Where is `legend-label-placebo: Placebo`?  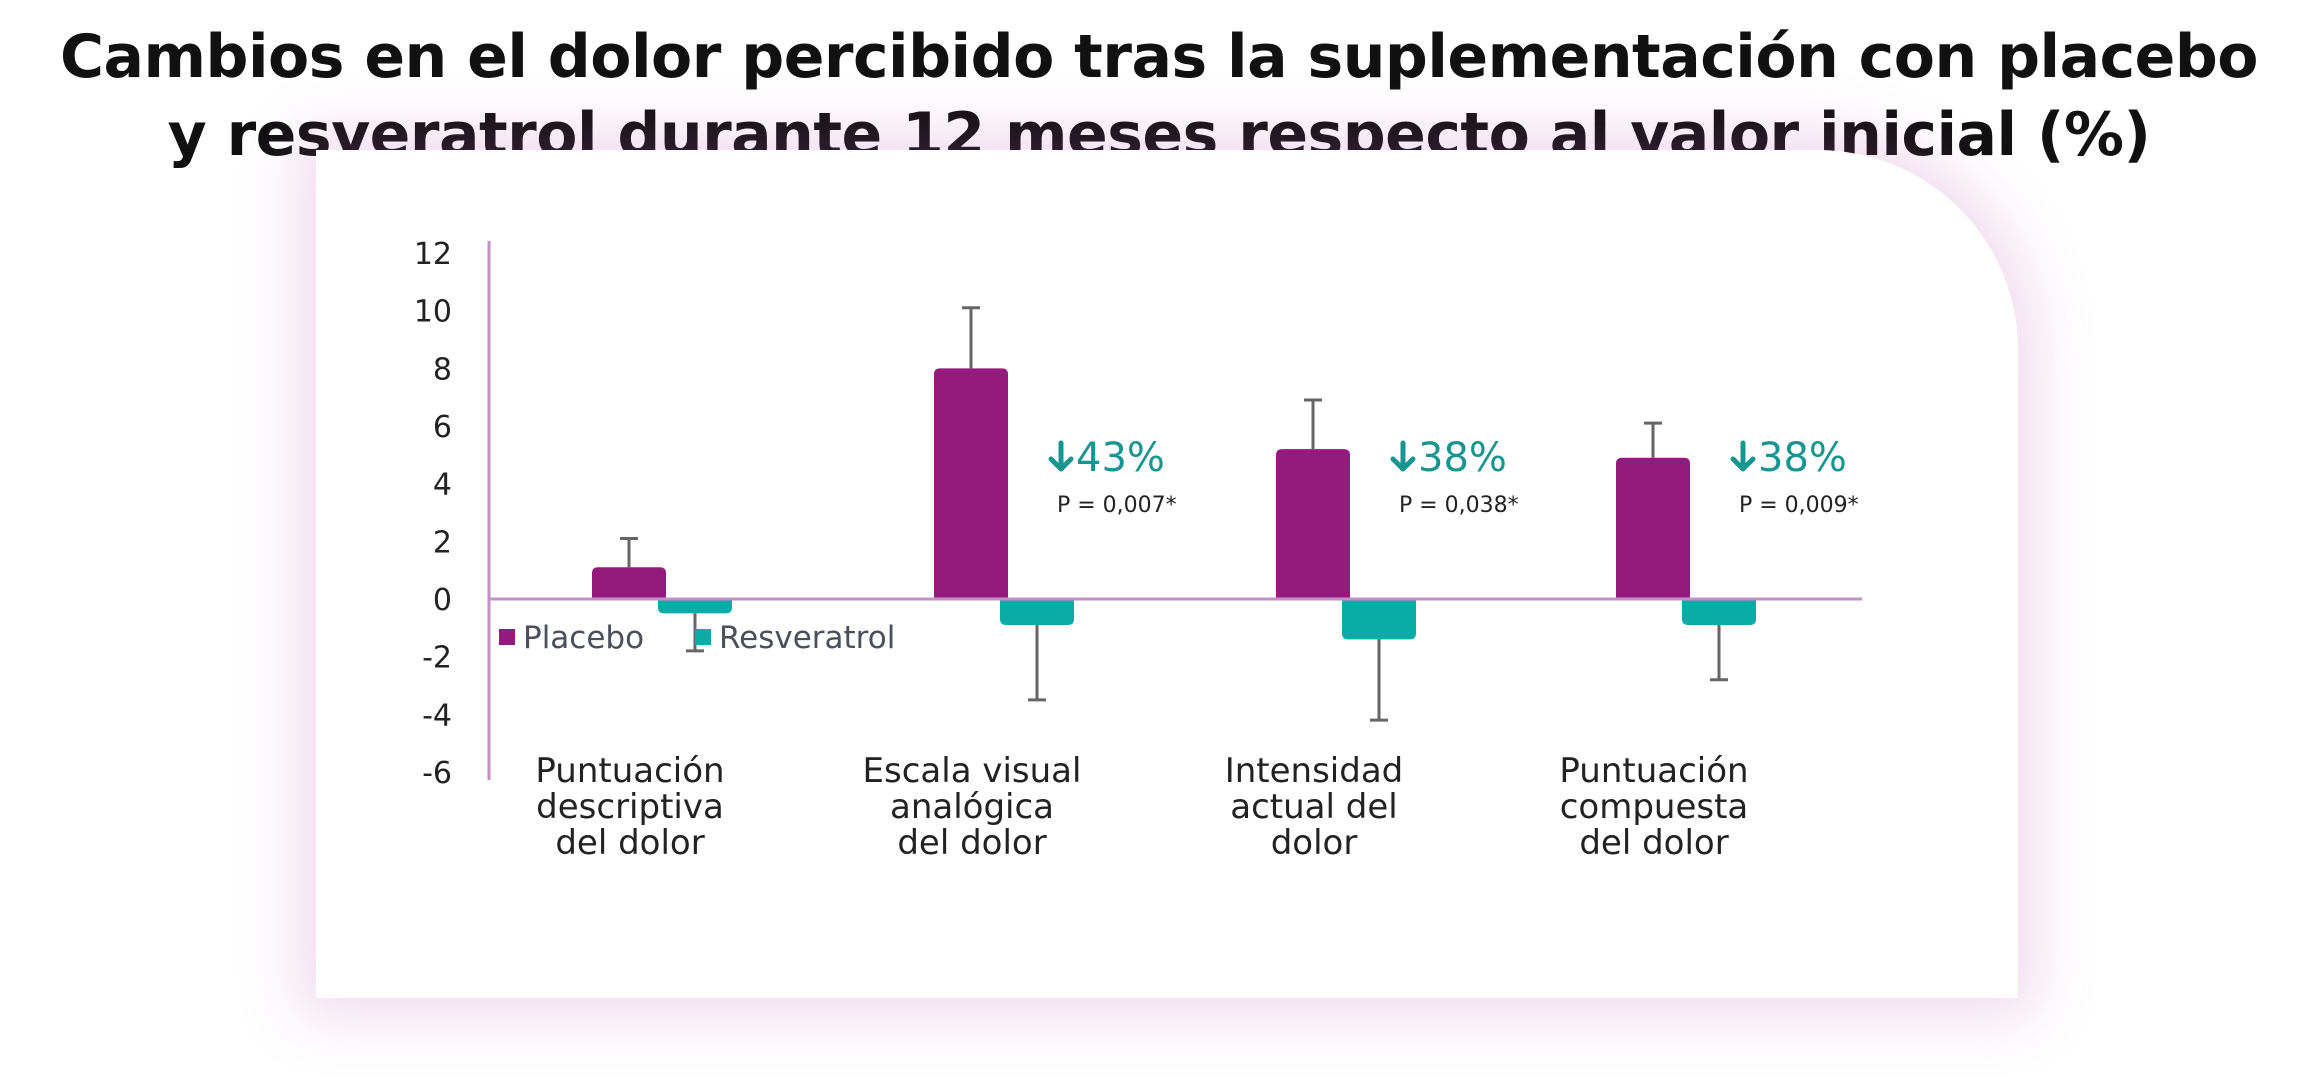
legend-label-placebo: Placebo is located at coordinates (583, 638).